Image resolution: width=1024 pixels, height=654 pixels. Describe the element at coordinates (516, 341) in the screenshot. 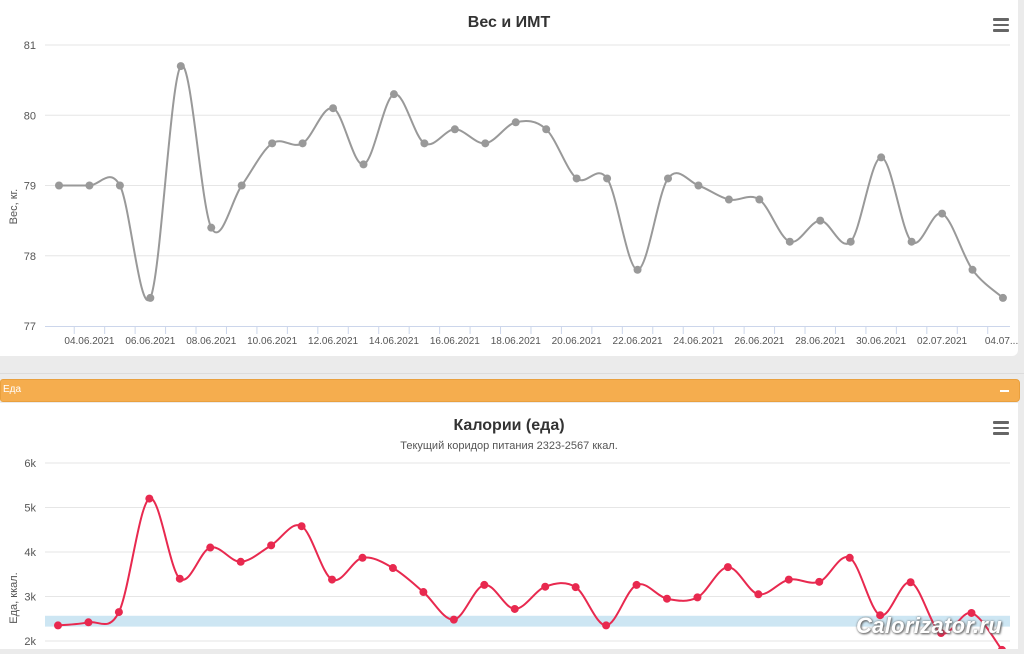

I see `weight-x-tick-label: 18.06.2021` at that location.